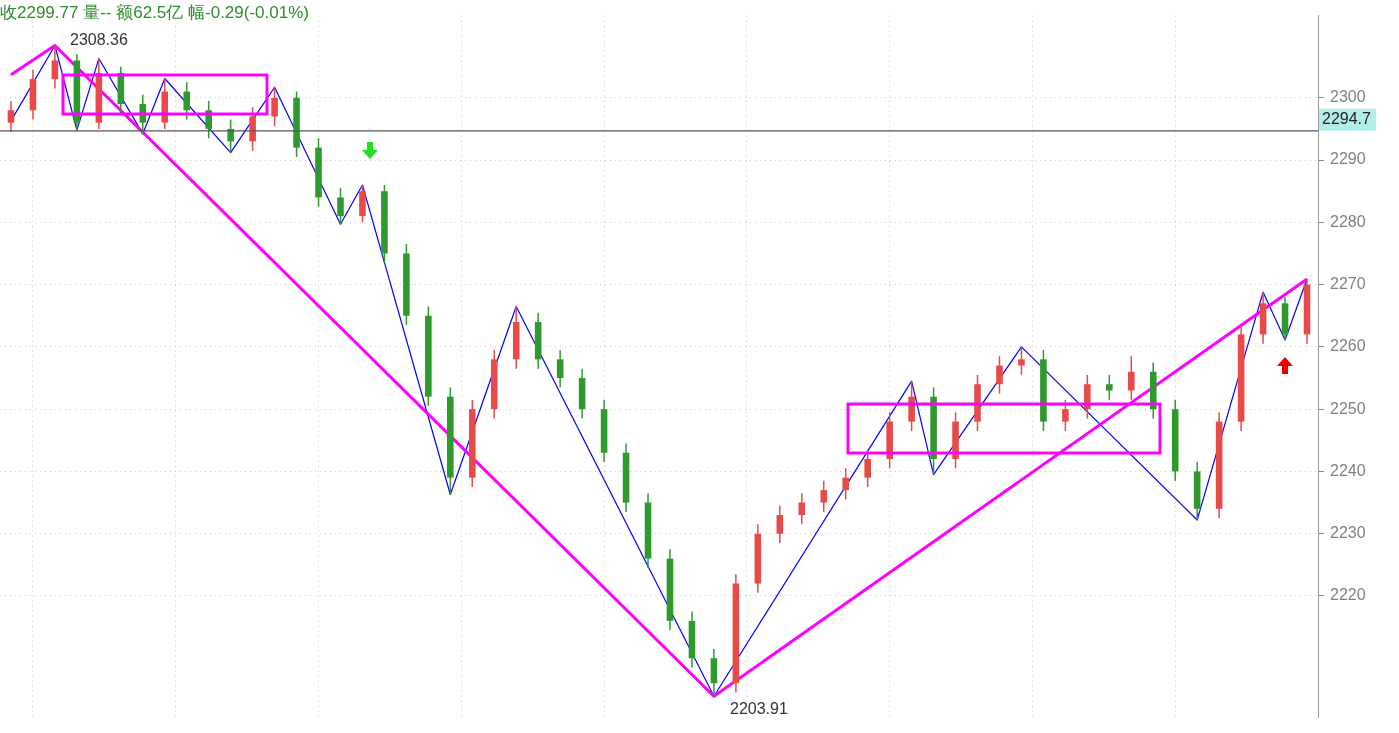  Describe the element at coordinates (1348, 408) in the screenshot. I see `y-tick-label: 2250` at that location.